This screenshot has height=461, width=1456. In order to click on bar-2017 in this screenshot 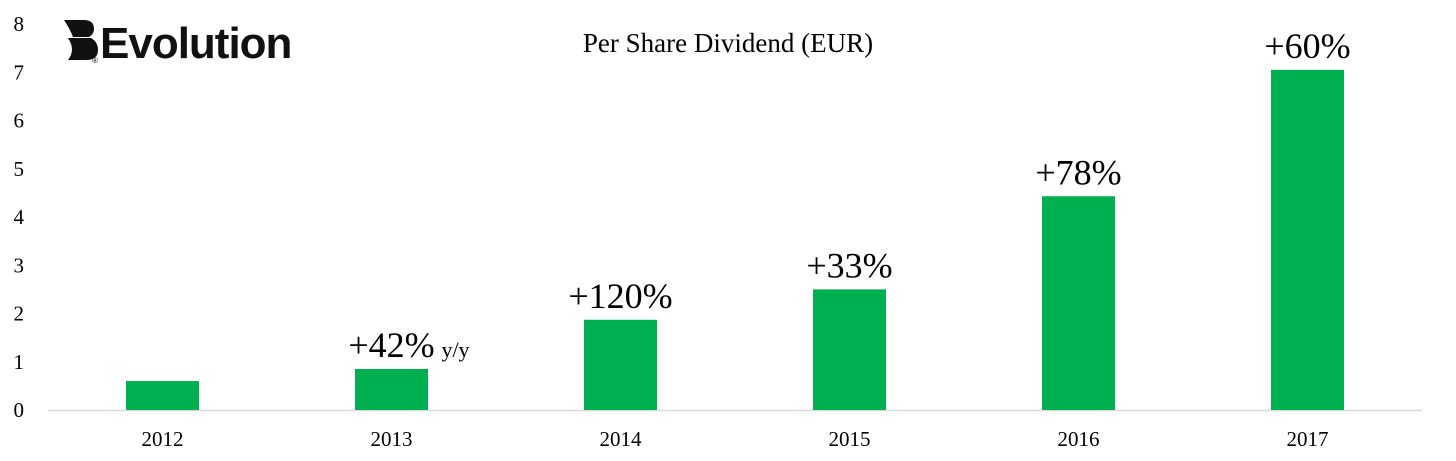, I will do `click(1307, 240)`.